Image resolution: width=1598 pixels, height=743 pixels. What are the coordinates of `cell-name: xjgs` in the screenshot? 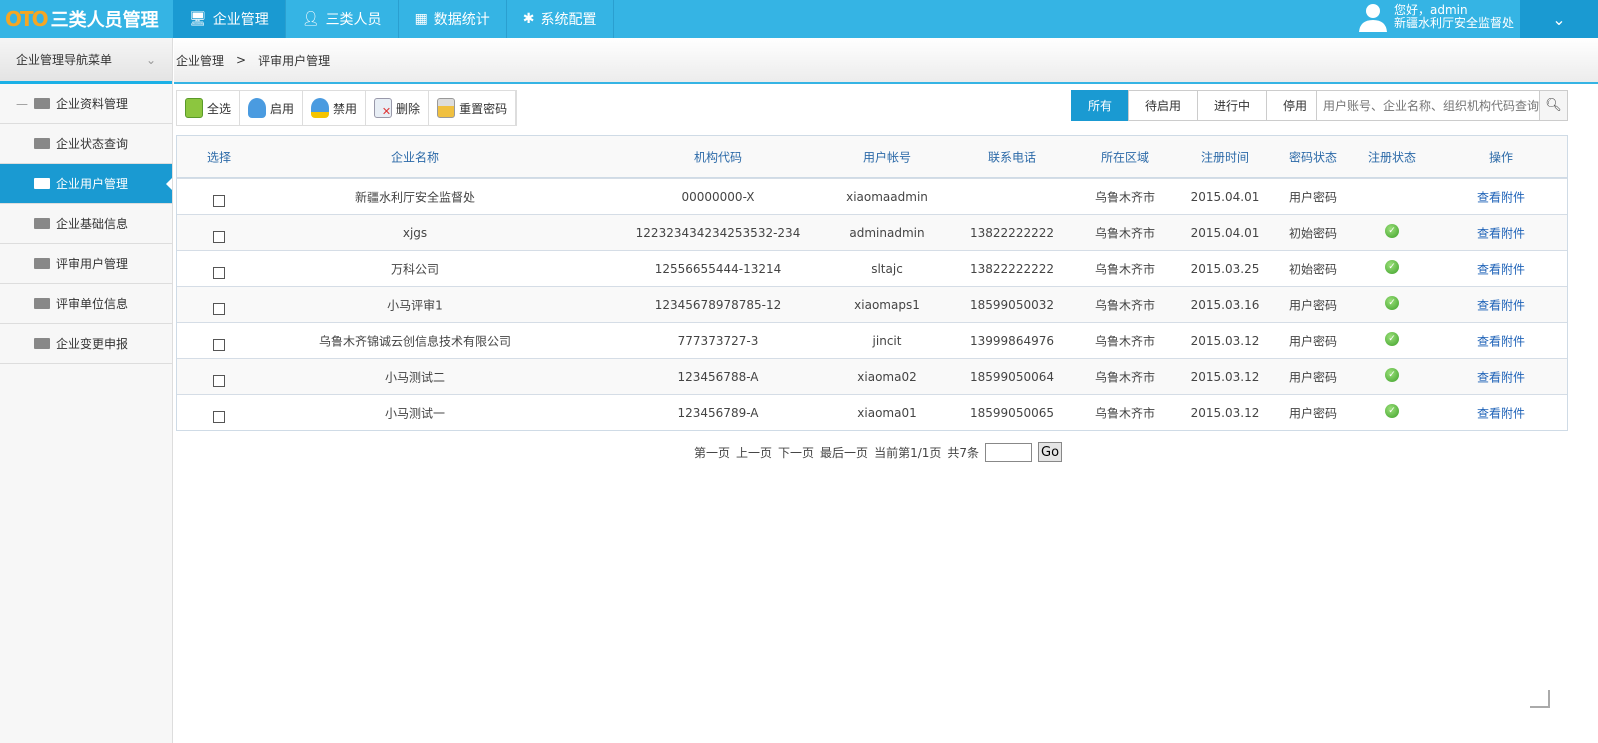 It's located at (415, 232).